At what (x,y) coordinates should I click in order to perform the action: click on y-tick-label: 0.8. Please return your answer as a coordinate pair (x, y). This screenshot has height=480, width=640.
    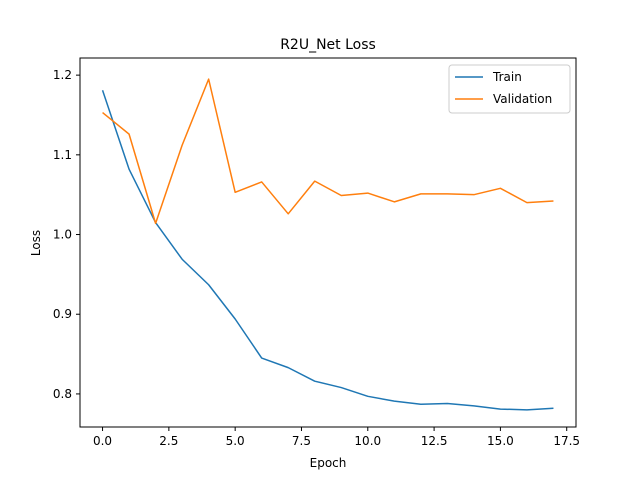
    Looking at the image, I should click on (62, 394).